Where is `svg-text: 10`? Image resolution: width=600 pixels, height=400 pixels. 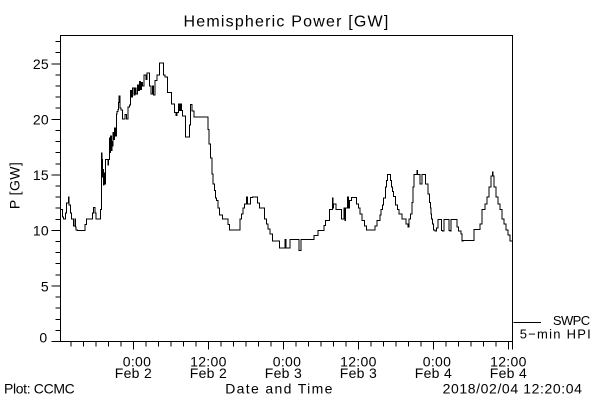 svg-text: 10 is located at coordinates (41, 230).